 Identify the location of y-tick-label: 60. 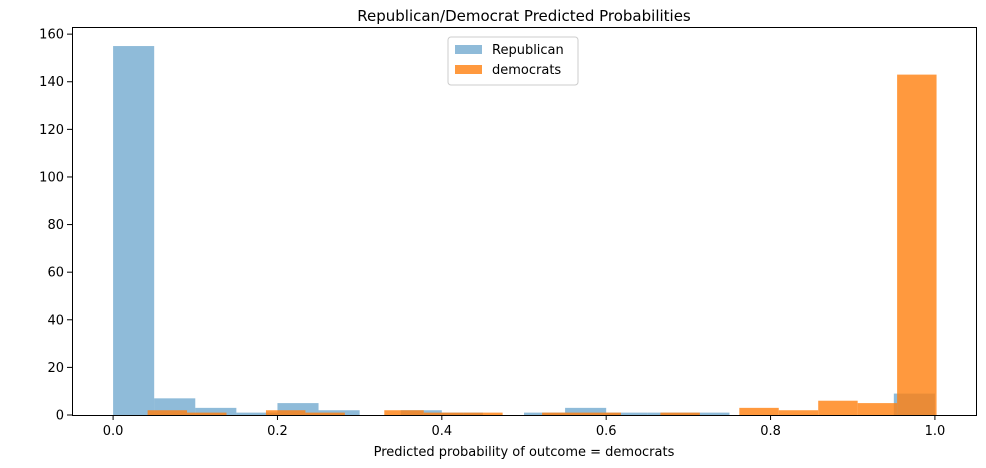
(55, 273).